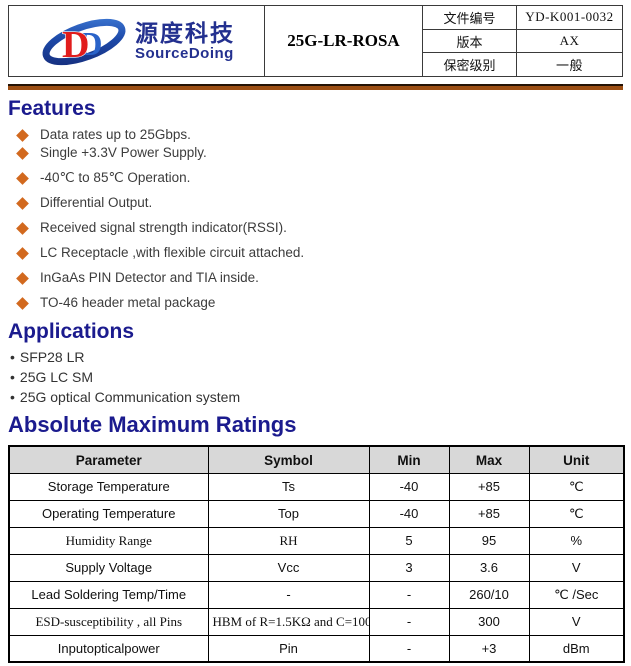  Describe the element at coordinates (319, 153) in the screenshot. I see `feature-item: Single +3.3V Power Supply.` at that location.